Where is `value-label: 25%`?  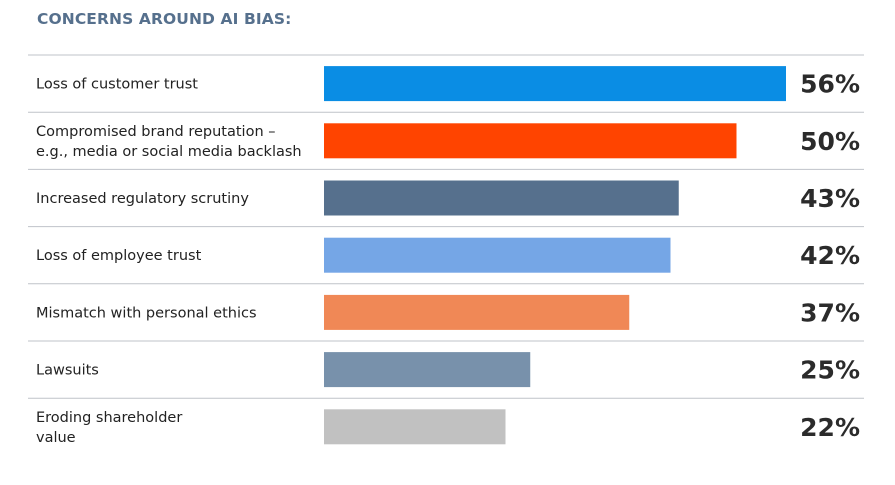 value-label: 25% is located at coordinates (830, 370).